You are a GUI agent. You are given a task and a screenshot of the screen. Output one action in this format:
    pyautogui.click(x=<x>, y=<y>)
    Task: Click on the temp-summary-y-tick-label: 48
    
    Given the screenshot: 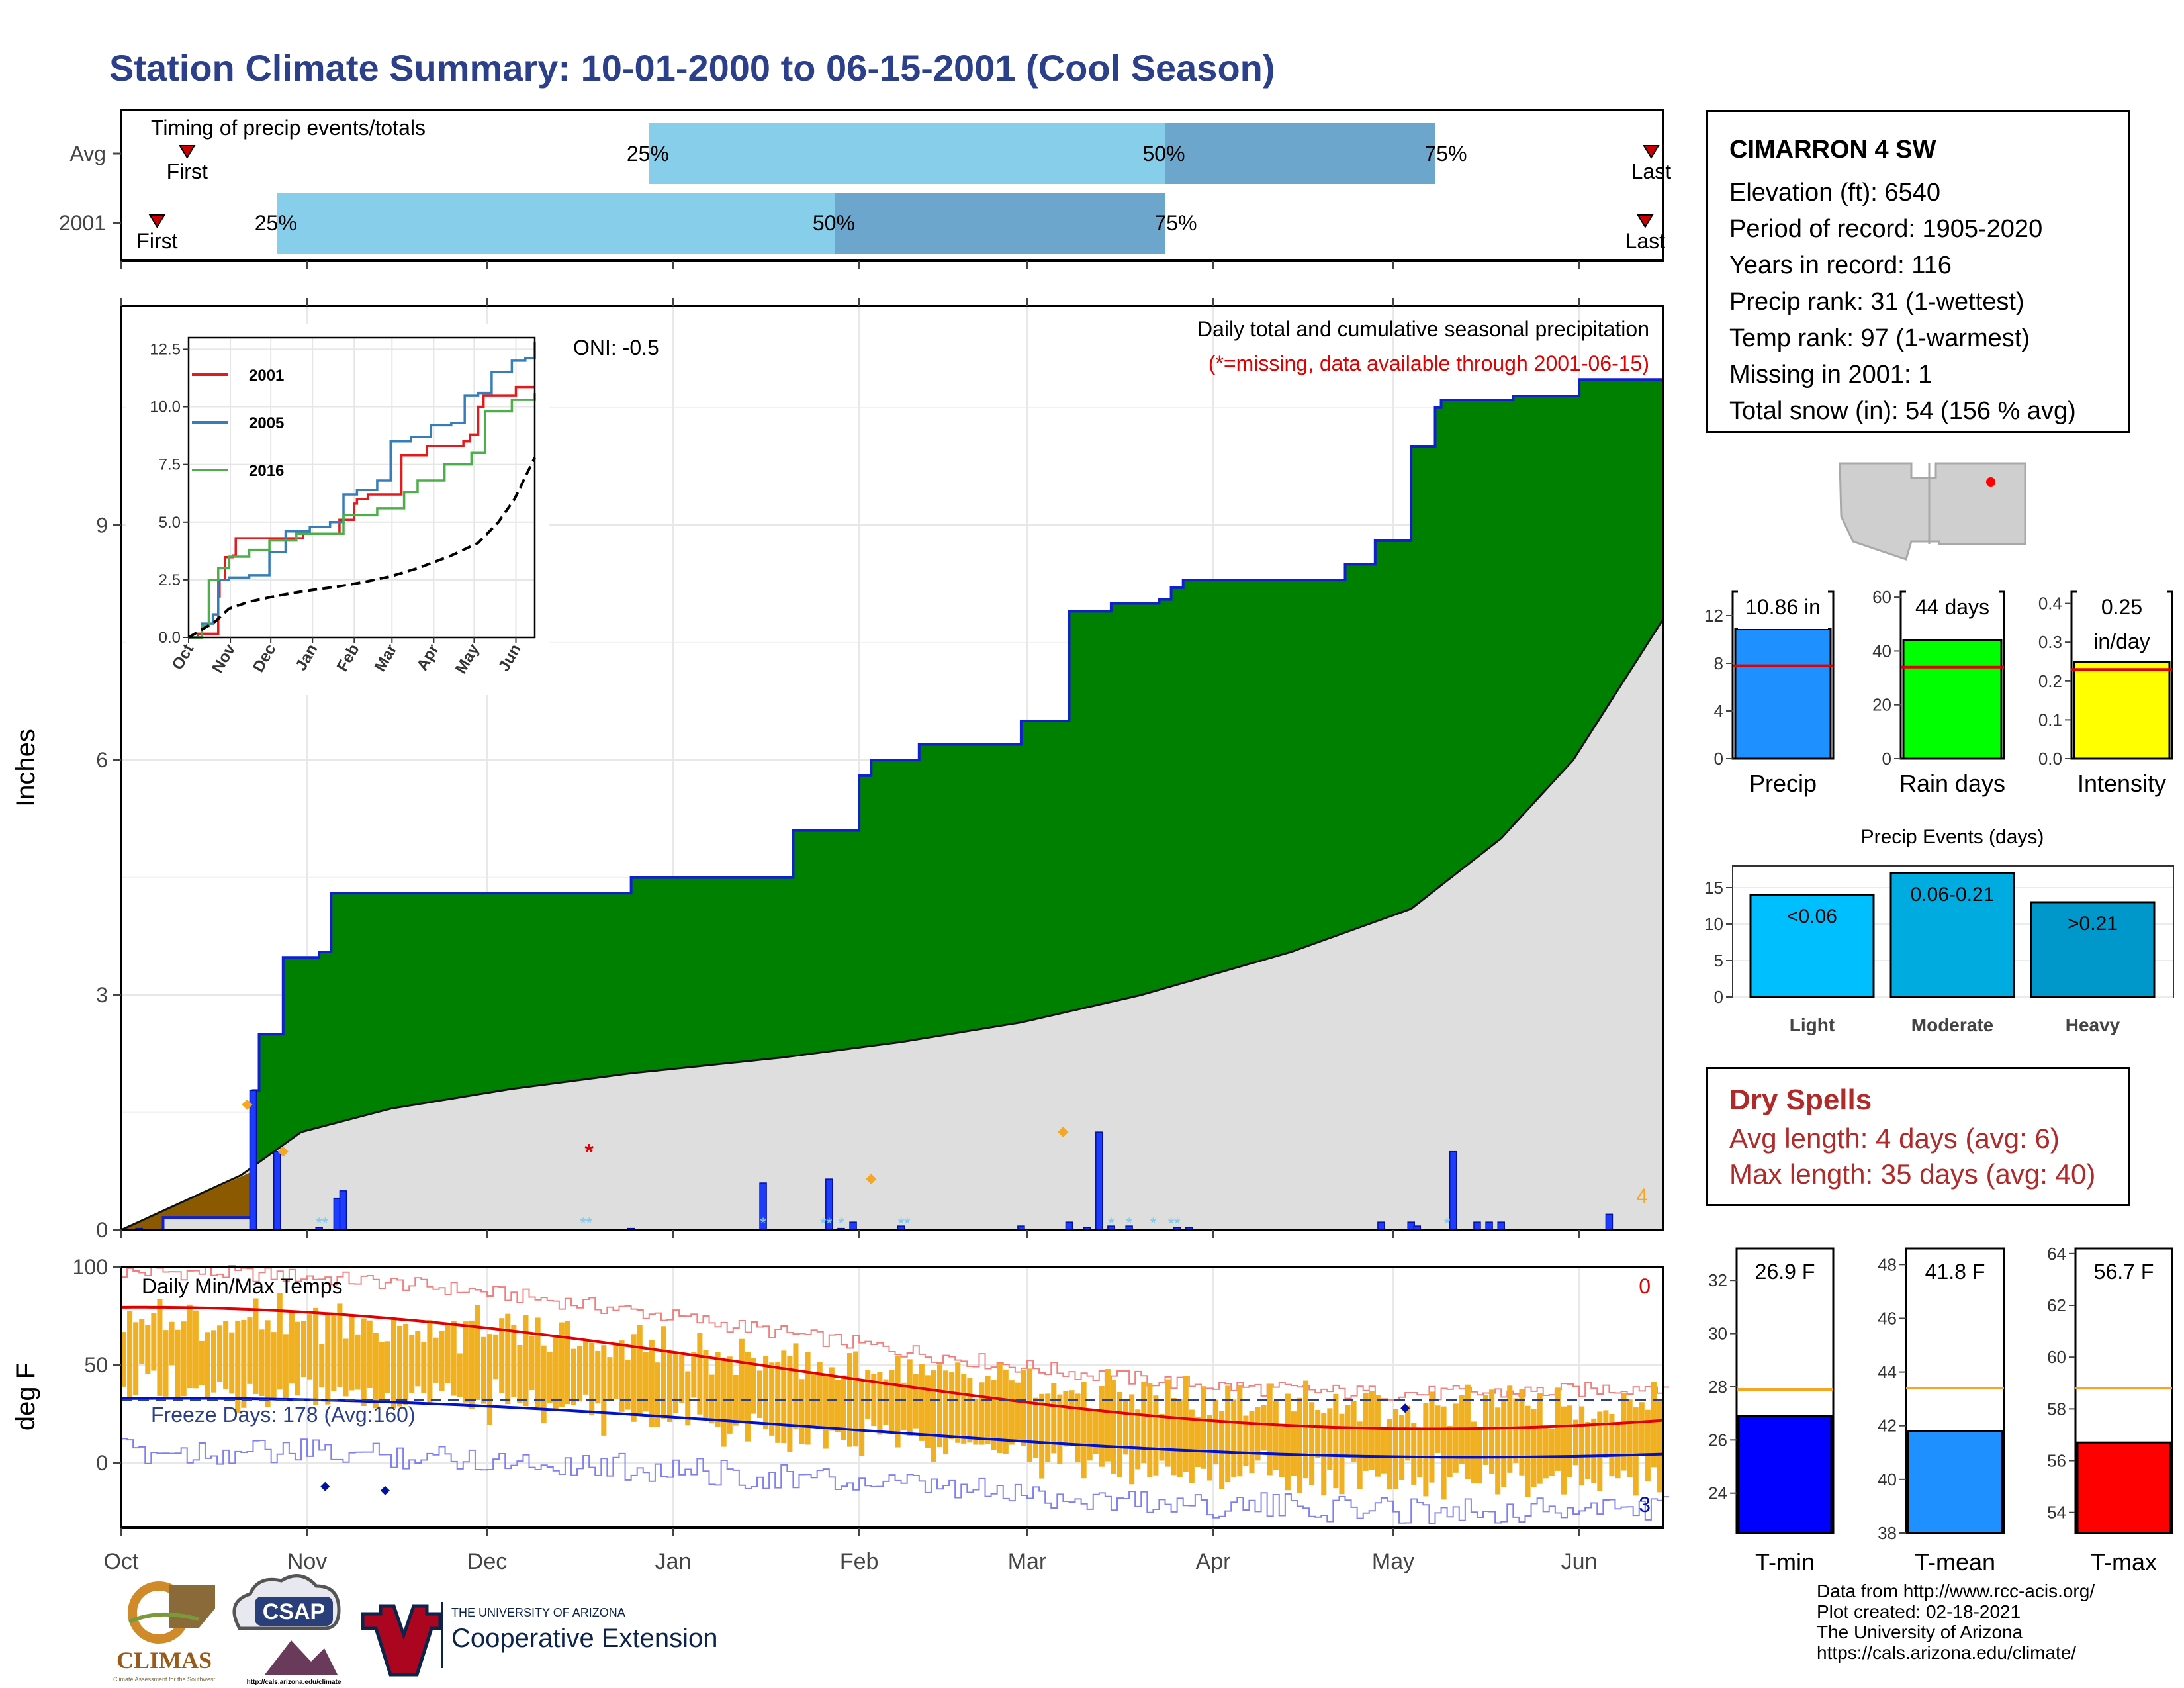 What is the action you would take?
    pyautogui.click(x=1888, y=1264)
    